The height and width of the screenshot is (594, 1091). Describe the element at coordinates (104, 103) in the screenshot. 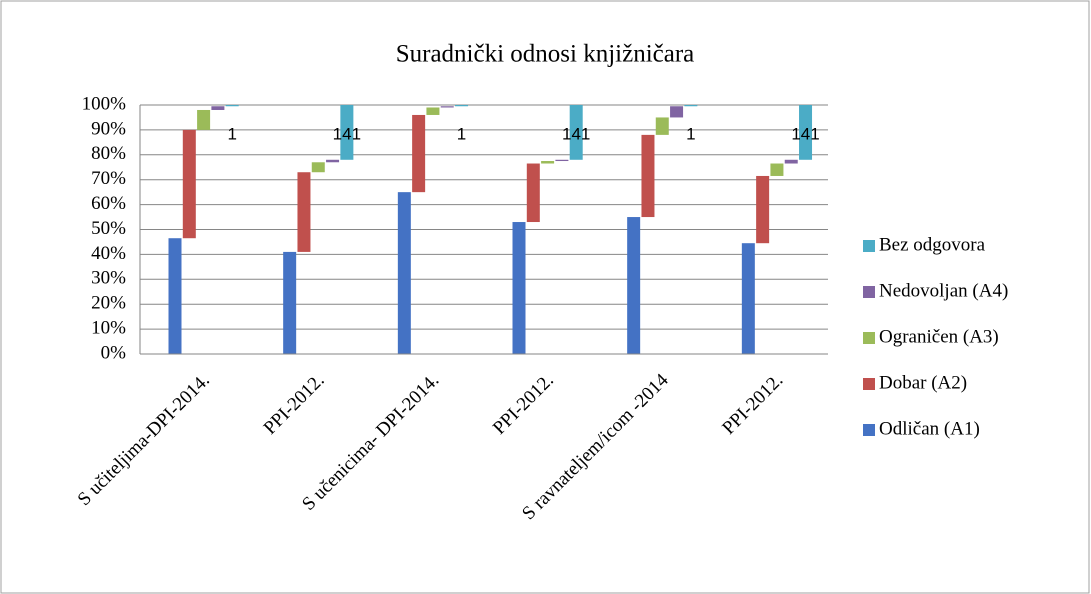

I see `y-tick-label: 100%` at that location.